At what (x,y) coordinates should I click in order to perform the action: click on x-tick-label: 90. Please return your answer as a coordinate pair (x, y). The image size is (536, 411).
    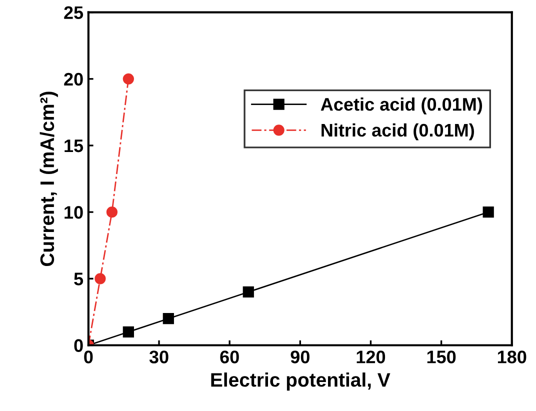
    Looking at the image, I should click on (300, 357).